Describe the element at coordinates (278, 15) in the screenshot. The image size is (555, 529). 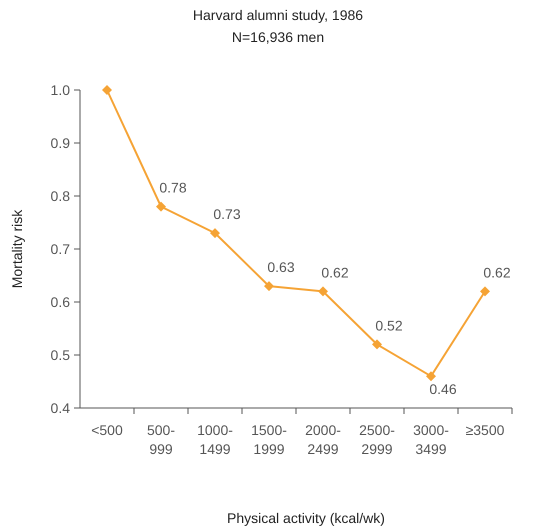
I see `chart-title: Harvard alumni study, 1986` at that location.